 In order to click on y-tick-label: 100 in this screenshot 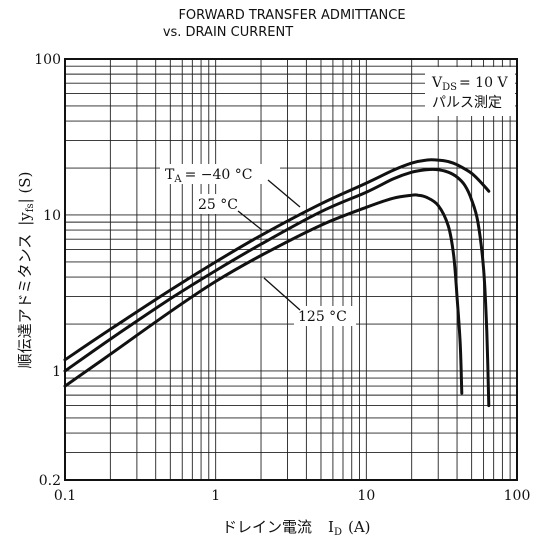, I will do `click(47, 60)`.